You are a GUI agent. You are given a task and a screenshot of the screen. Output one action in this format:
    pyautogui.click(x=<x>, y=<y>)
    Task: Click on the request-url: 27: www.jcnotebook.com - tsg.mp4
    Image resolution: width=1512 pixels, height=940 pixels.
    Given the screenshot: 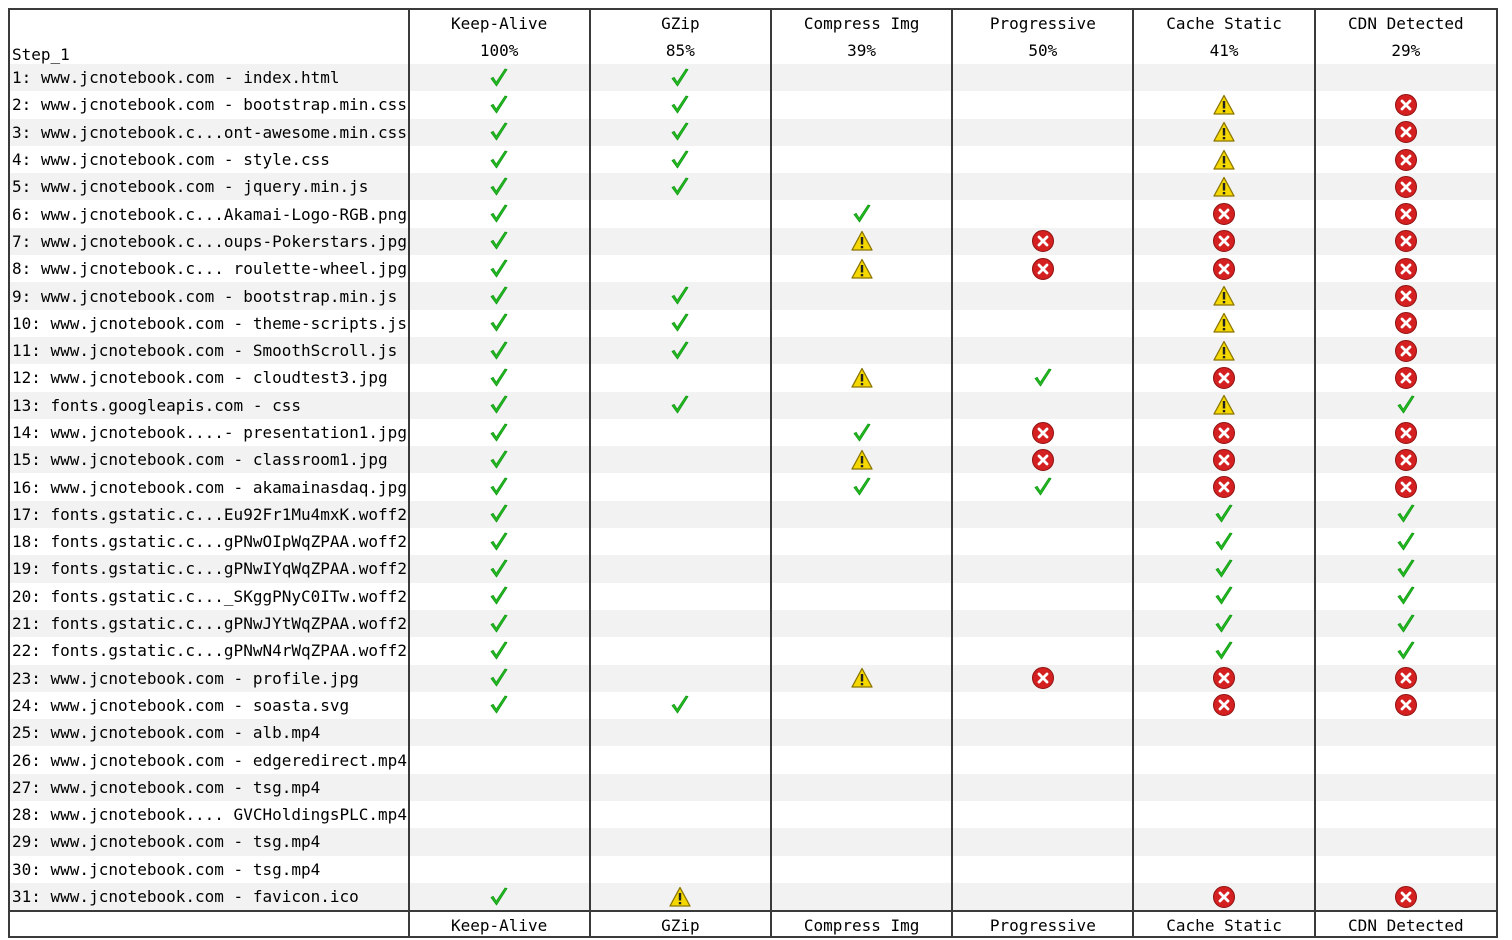 What is the action you would take?
    pyautogui.click(x=209, y=787)
    